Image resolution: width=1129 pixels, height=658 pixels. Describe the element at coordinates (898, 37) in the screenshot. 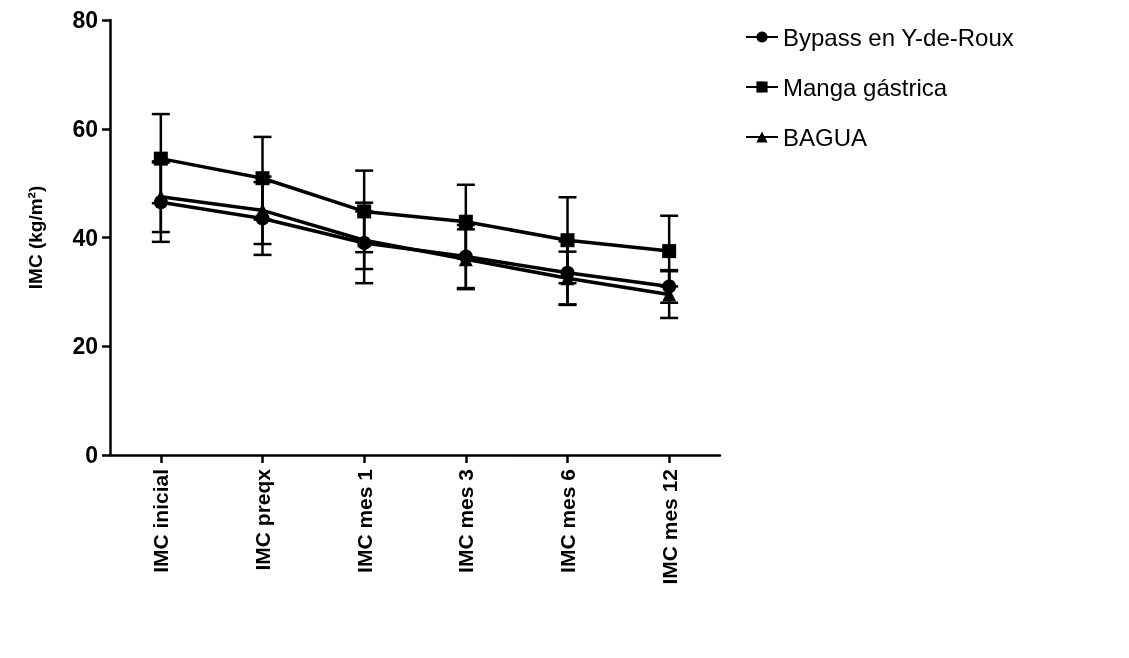

I see `legend-label: Bypass en Y-de-Roux` at that location.